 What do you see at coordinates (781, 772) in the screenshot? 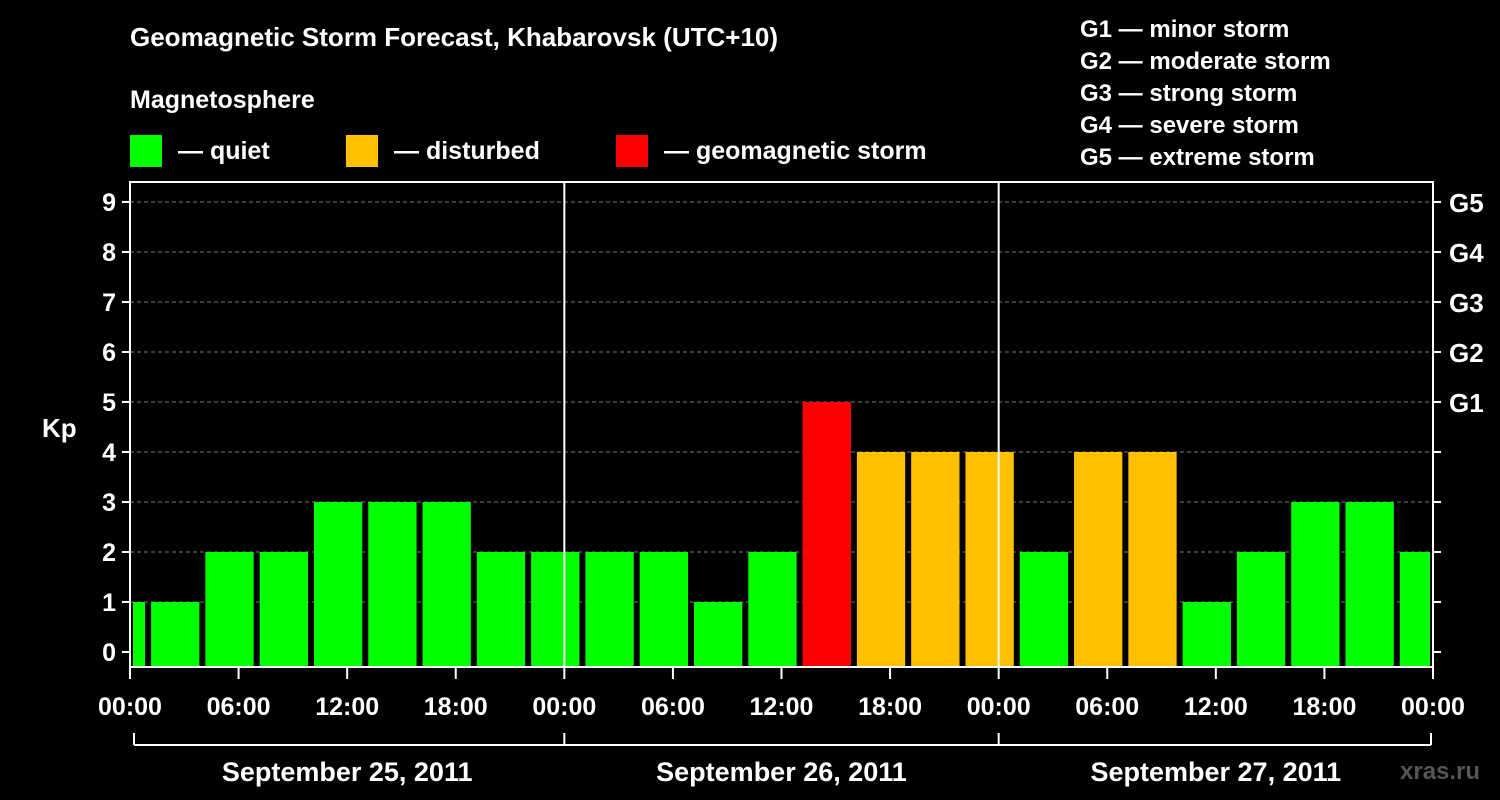
I see `date-label: September 26, 2011` at bounding box center [781, 772].